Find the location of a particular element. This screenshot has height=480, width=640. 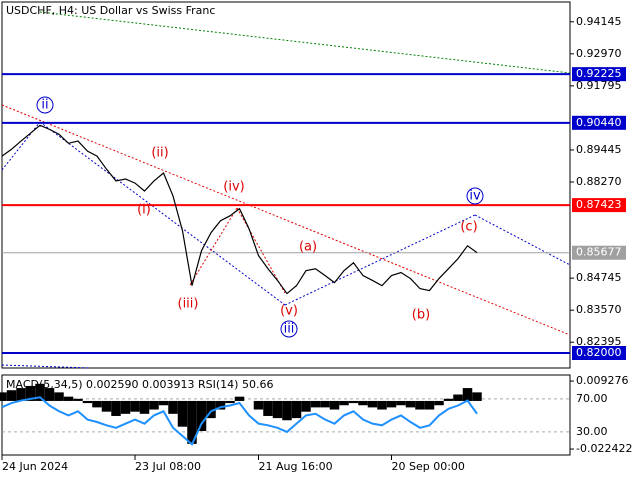

y-tick-label: 0.94145 is located at coordinates (599, 21).